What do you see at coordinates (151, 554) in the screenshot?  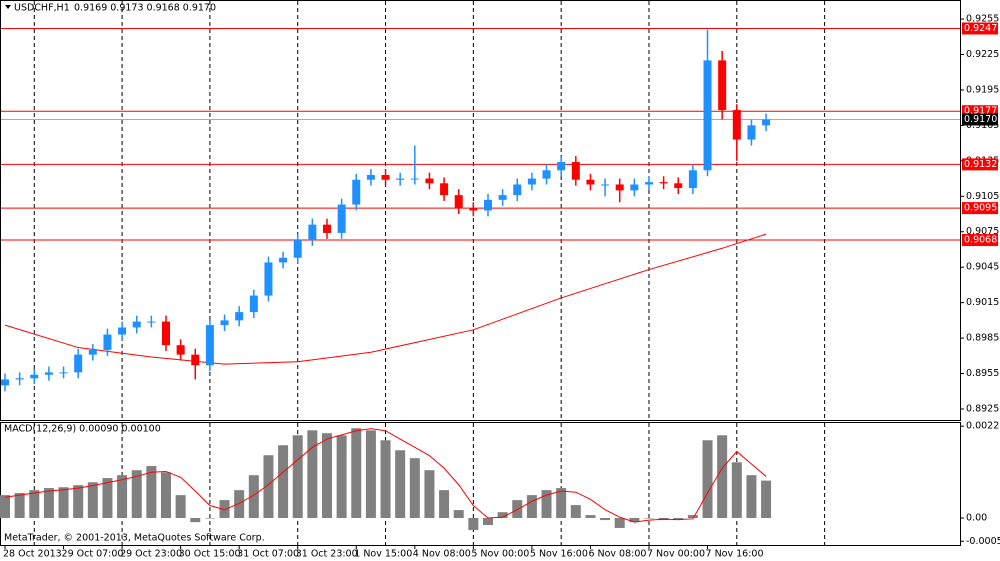 I see `x-tick-label: 29 Oct 23:00` at bounding box center [151, 554].